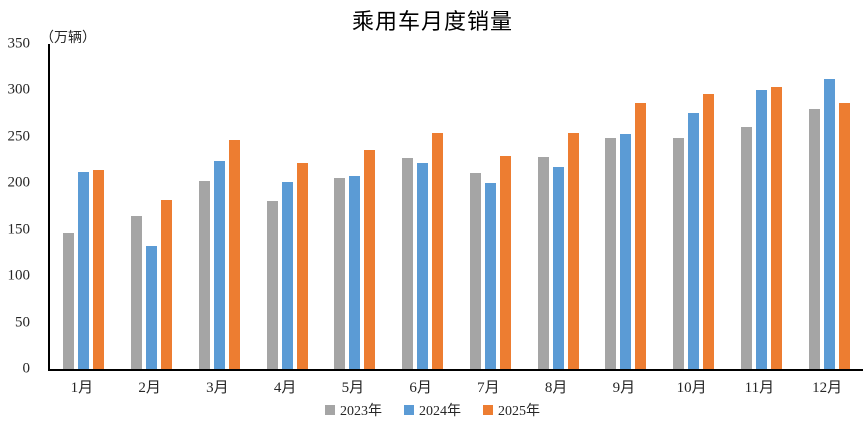 The height and width of the screenshot is (427, 865). I want to click on legend-item-2023年: 2023年, so click(353, 410).